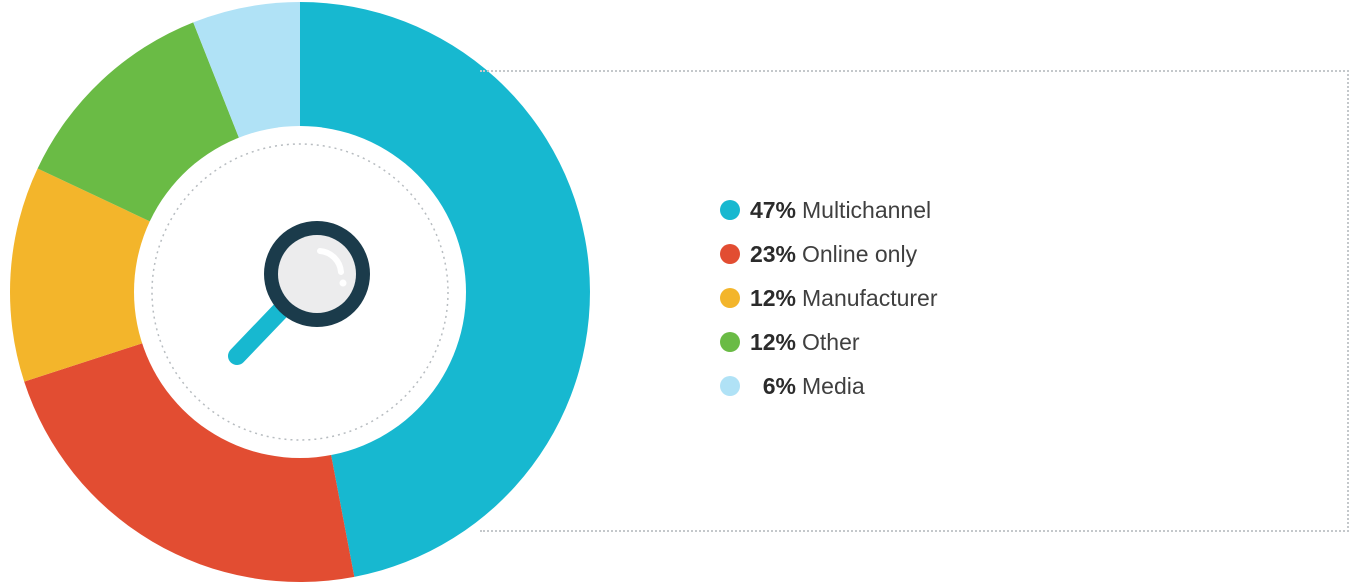 The image size is (1359, 583). What do you see at coordinates (330, 261) in the screenshot?
I see `magnifier-lens-glare` at bounding box center [330, 261].